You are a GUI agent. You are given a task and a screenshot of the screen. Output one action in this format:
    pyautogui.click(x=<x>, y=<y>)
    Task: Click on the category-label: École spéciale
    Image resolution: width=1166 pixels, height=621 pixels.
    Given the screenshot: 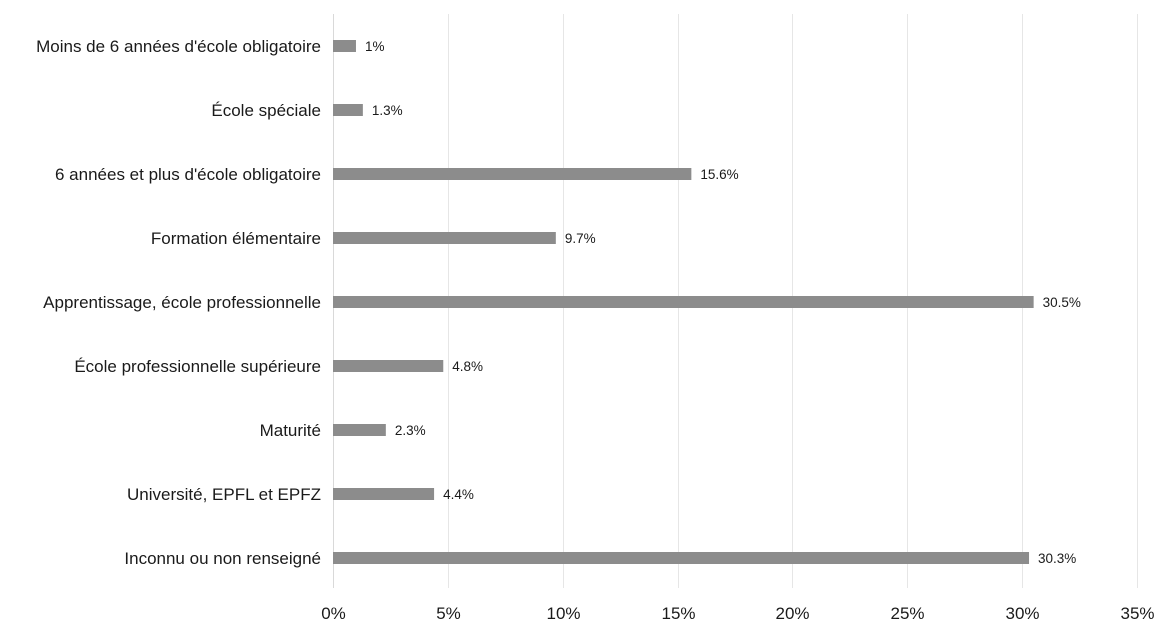 What is the action you would take?
    pyautogui.click(x=266, y=110)
    